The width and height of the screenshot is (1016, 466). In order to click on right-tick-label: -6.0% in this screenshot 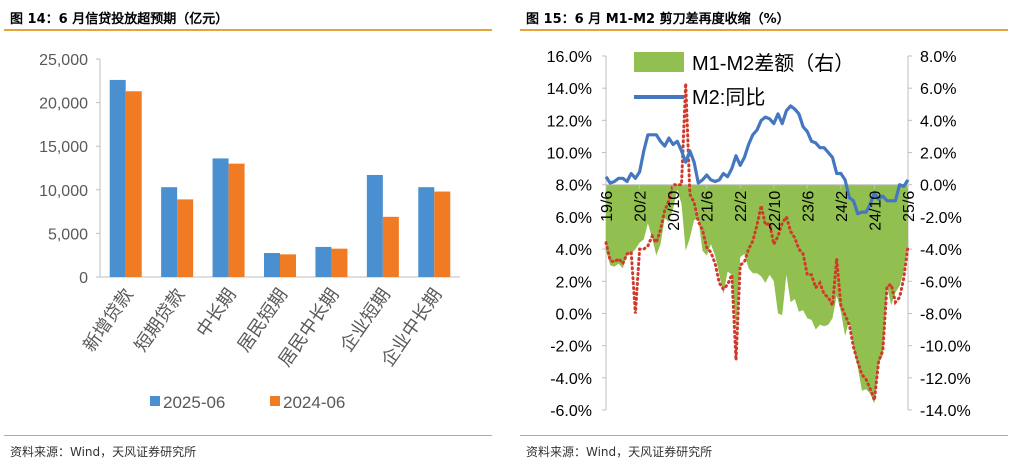, I will do `click(941, 282)`.